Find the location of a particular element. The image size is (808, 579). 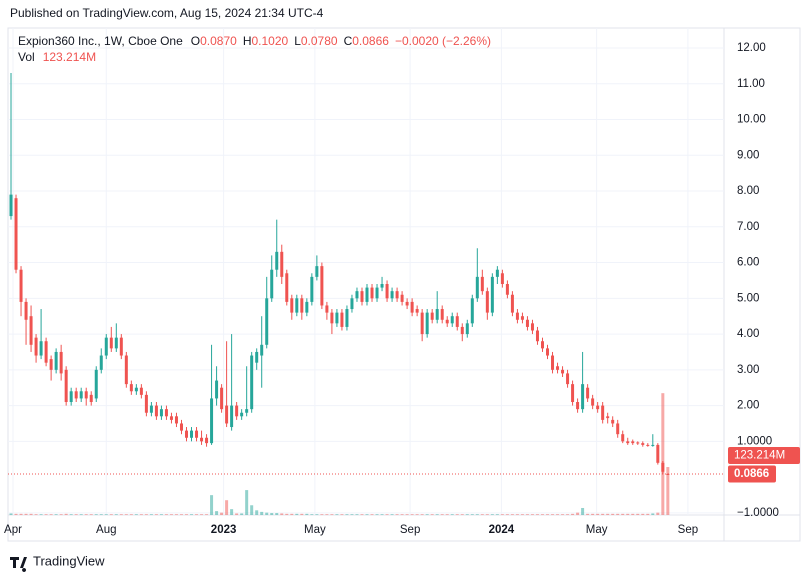

legend-field-value: 0.0866 is located at coordinates (370, 41).